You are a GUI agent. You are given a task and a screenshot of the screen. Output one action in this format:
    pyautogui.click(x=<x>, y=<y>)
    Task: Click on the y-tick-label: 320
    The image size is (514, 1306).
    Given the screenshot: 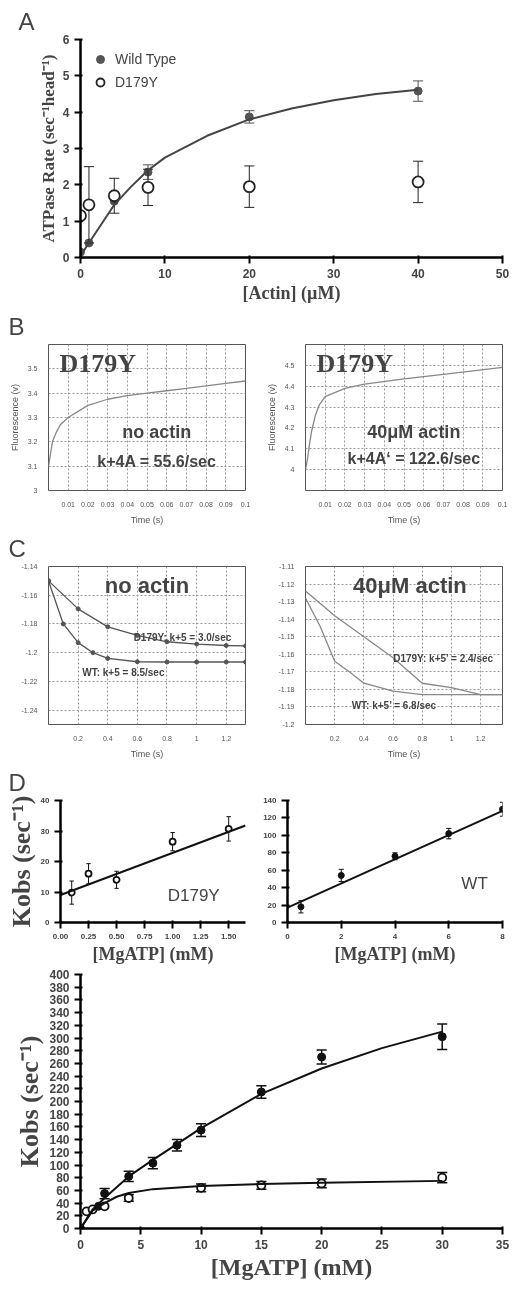 What is the action you would take?
    pyautogui.click(x=59, y=1025)
    